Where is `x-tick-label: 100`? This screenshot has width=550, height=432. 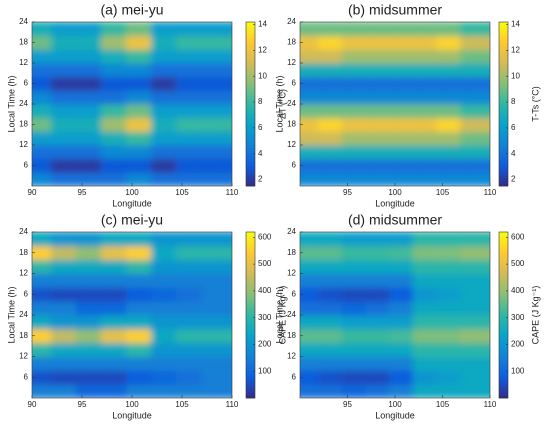 x-tick-label: 100 is located at coordinates (132, 404).